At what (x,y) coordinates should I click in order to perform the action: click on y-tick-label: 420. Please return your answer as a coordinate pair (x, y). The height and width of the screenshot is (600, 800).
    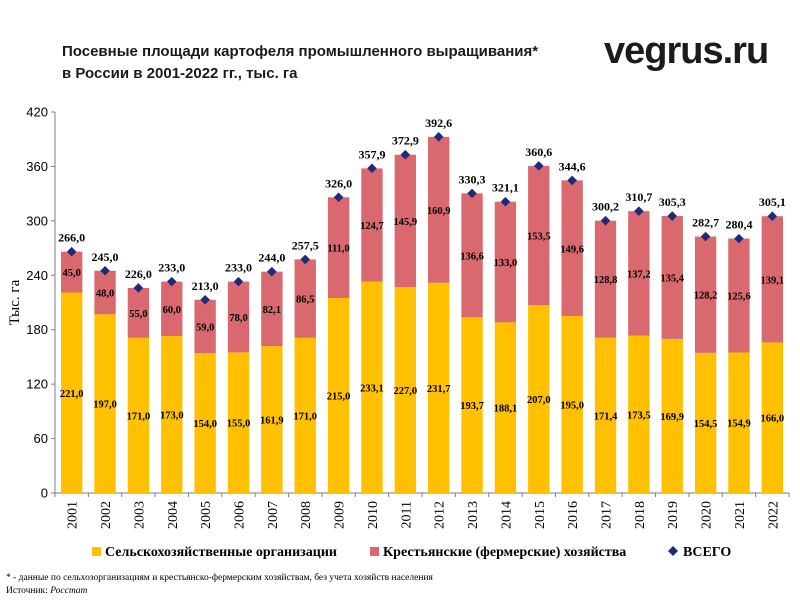
    Looking at the image, I should click on (37, 112).